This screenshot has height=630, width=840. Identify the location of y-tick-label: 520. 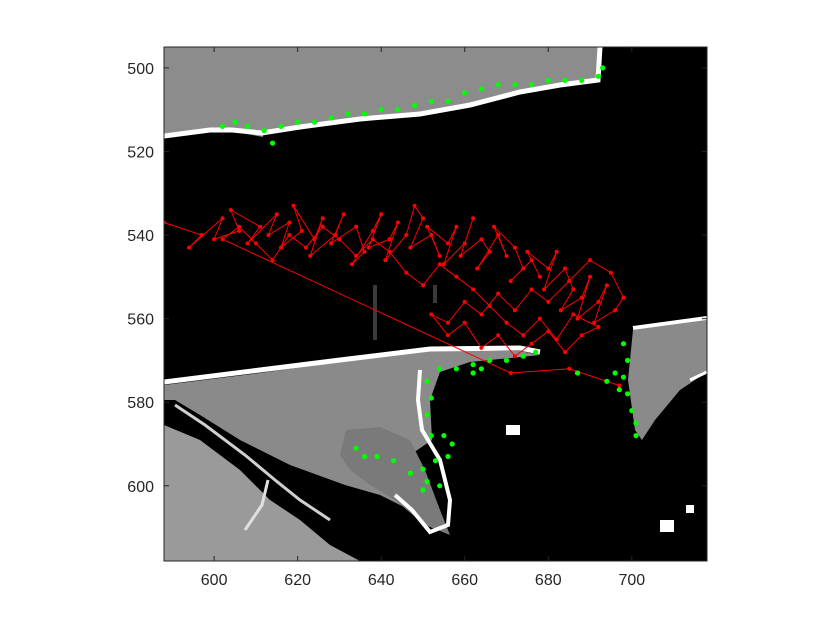
(140, 152).